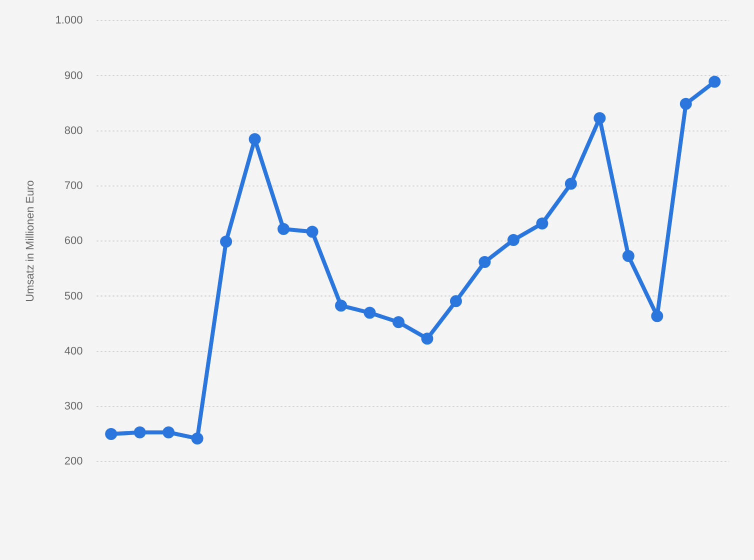 This screenshot has width=754, height=560. I want to click on y-tick-label: 400, so click(73, 351).